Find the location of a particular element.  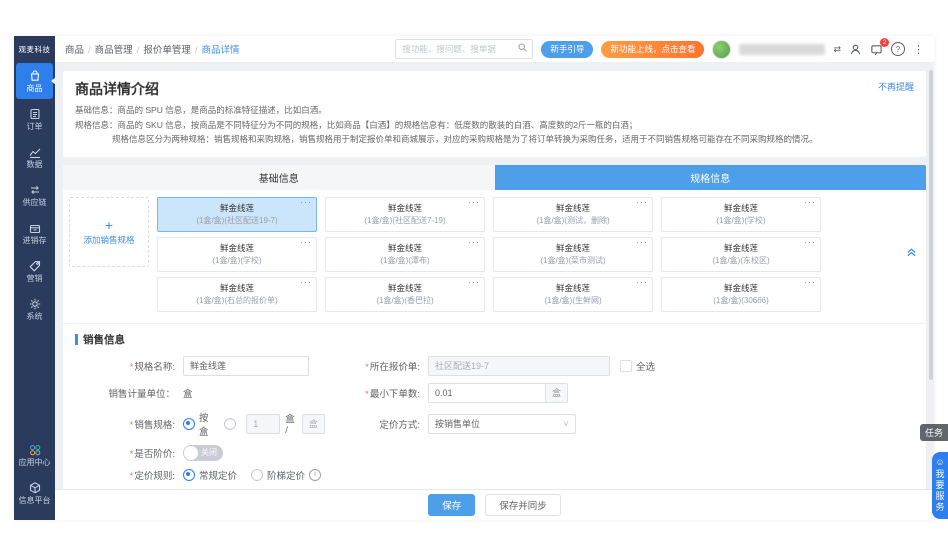

plus-icon: + is located at coordinates (109, 224).